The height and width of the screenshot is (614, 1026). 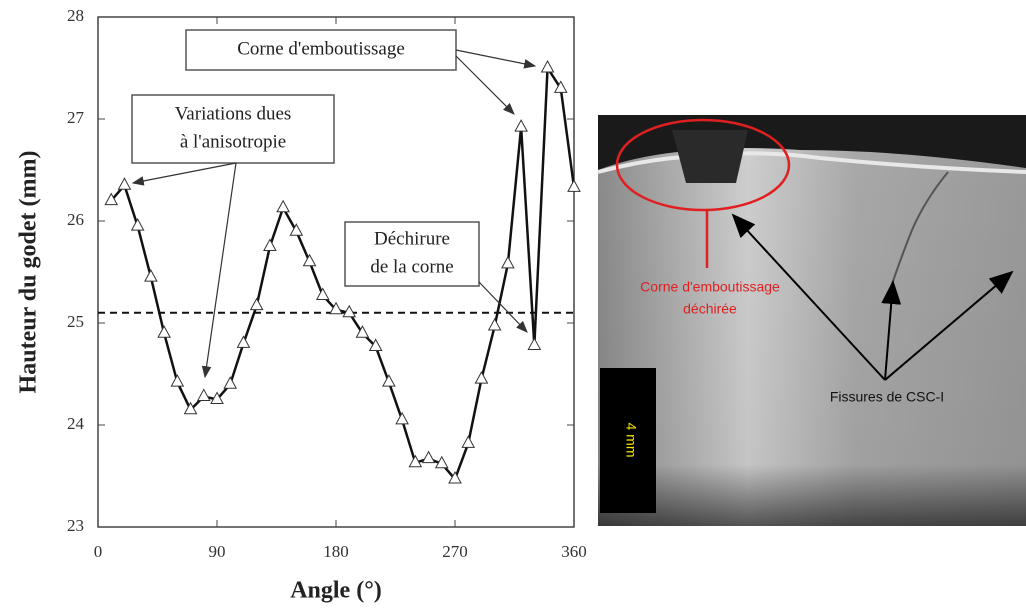 I want to click on annotation-text: Variations dues, so click(x=233, y=113).